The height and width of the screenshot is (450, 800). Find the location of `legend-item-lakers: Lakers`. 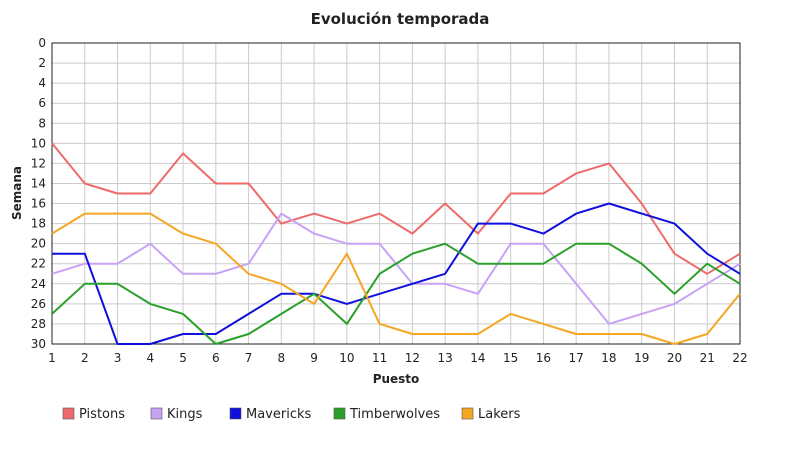

legend-item-lakers: Lakers is located at coordinates (491, 414).